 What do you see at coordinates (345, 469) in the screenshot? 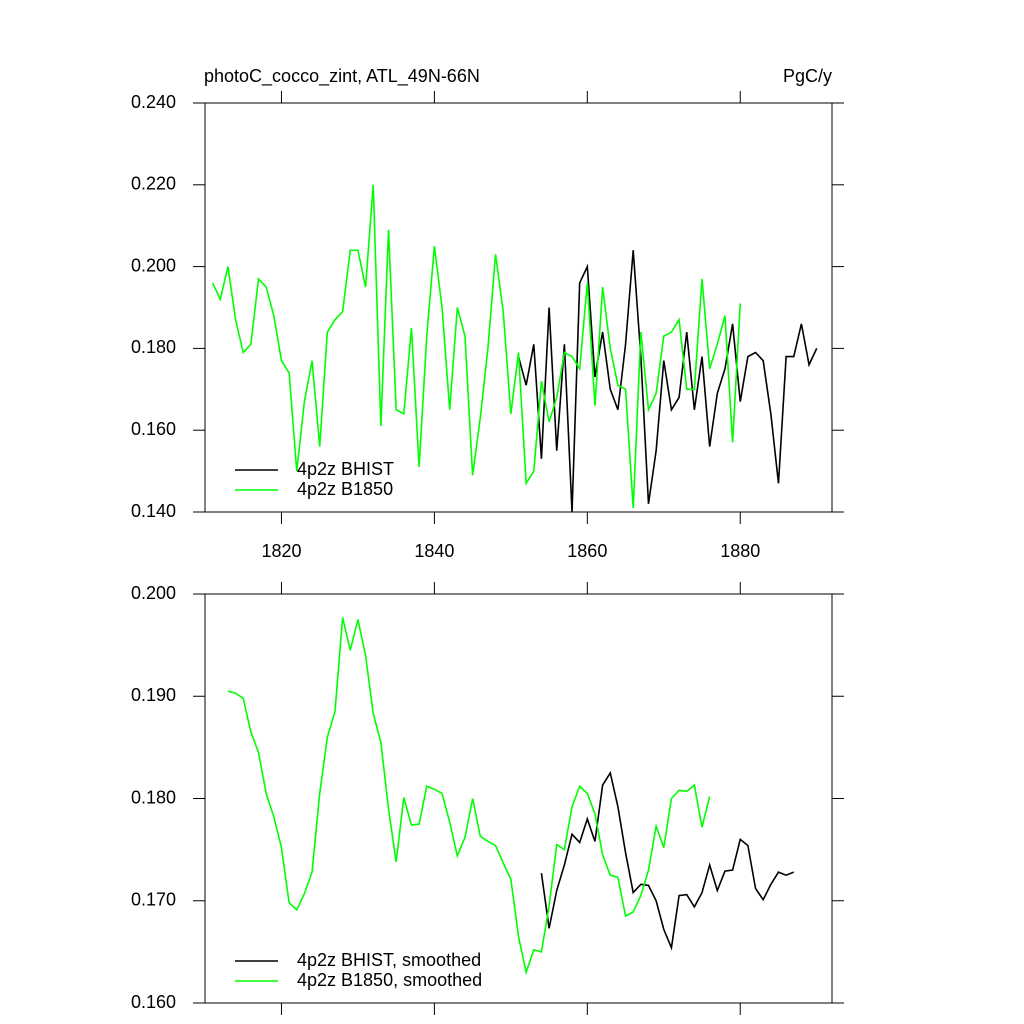
I see `legend-label: 4p2z BHIST` at bounding box center [345, 469].